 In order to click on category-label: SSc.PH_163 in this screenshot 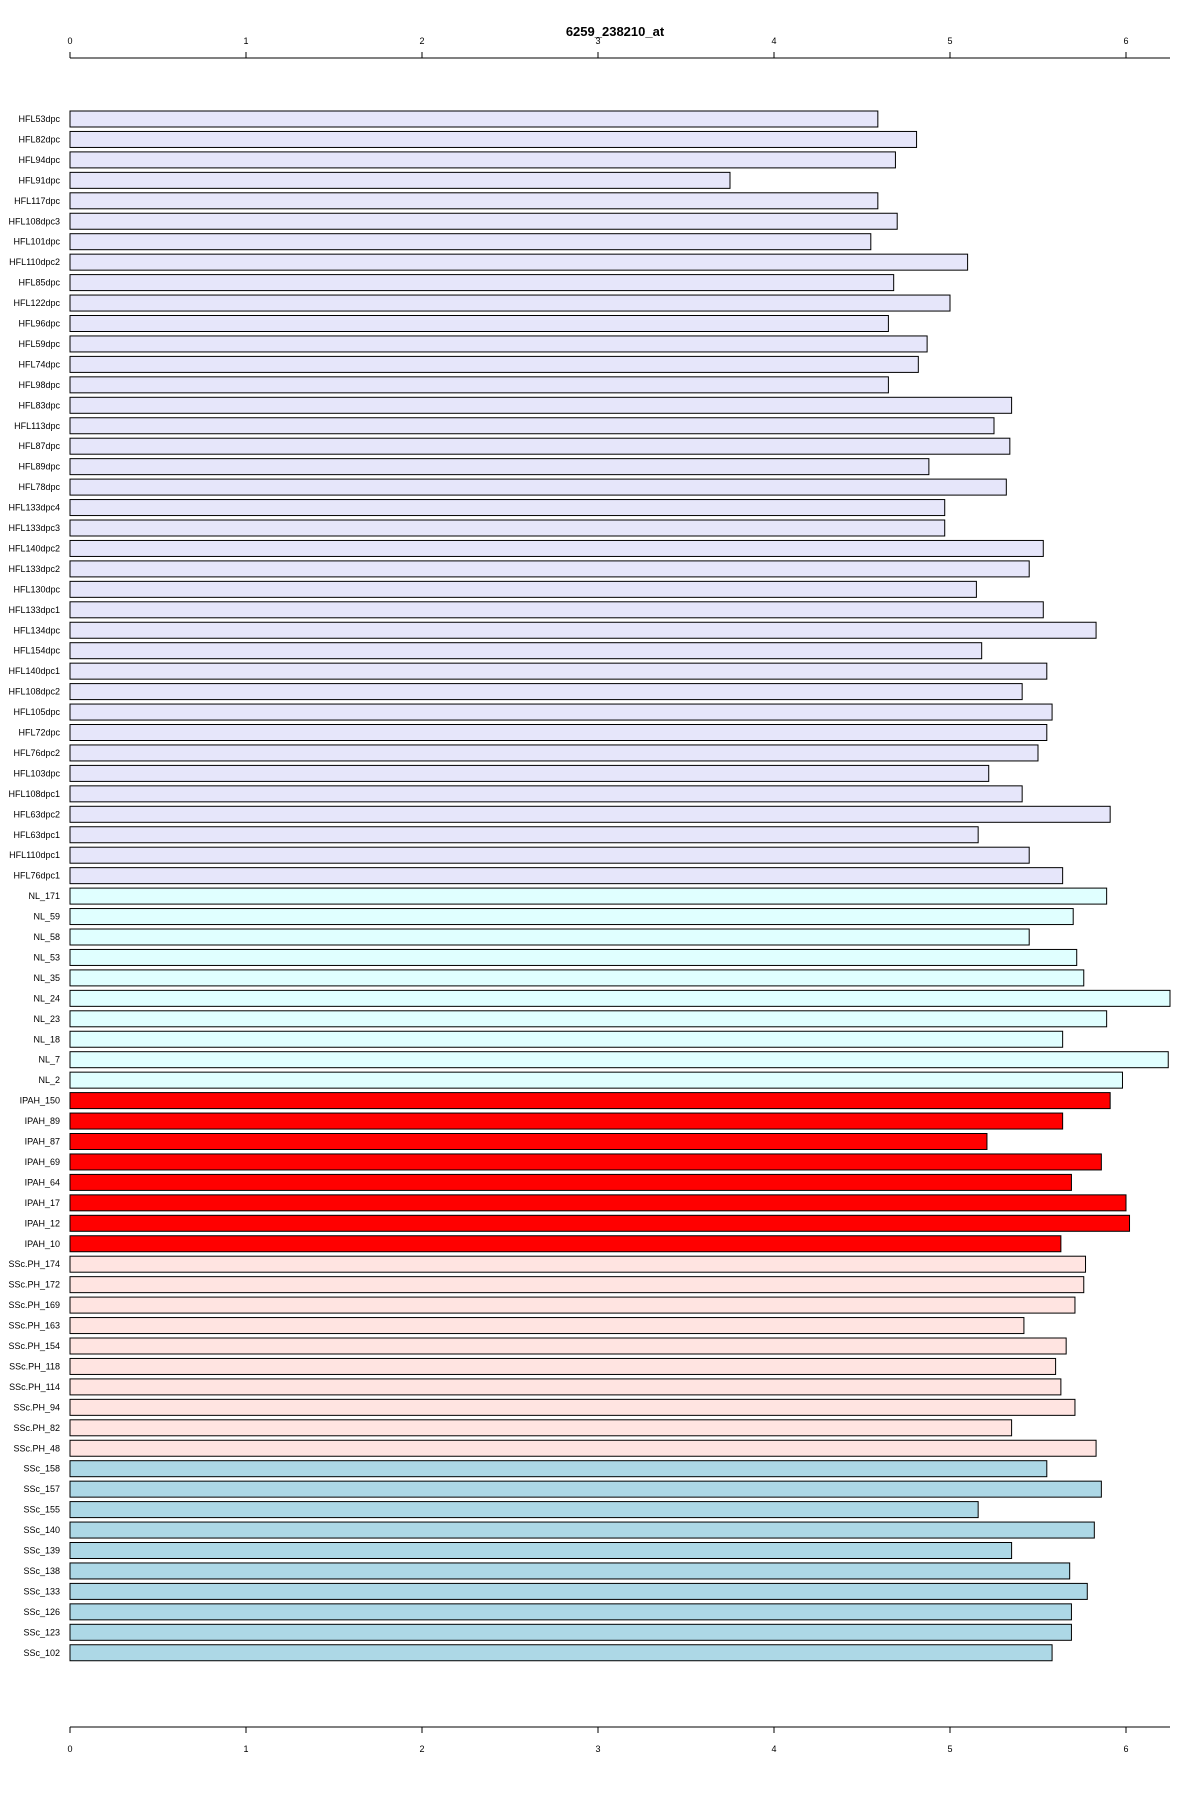, I will do `click(34, 1326)`.